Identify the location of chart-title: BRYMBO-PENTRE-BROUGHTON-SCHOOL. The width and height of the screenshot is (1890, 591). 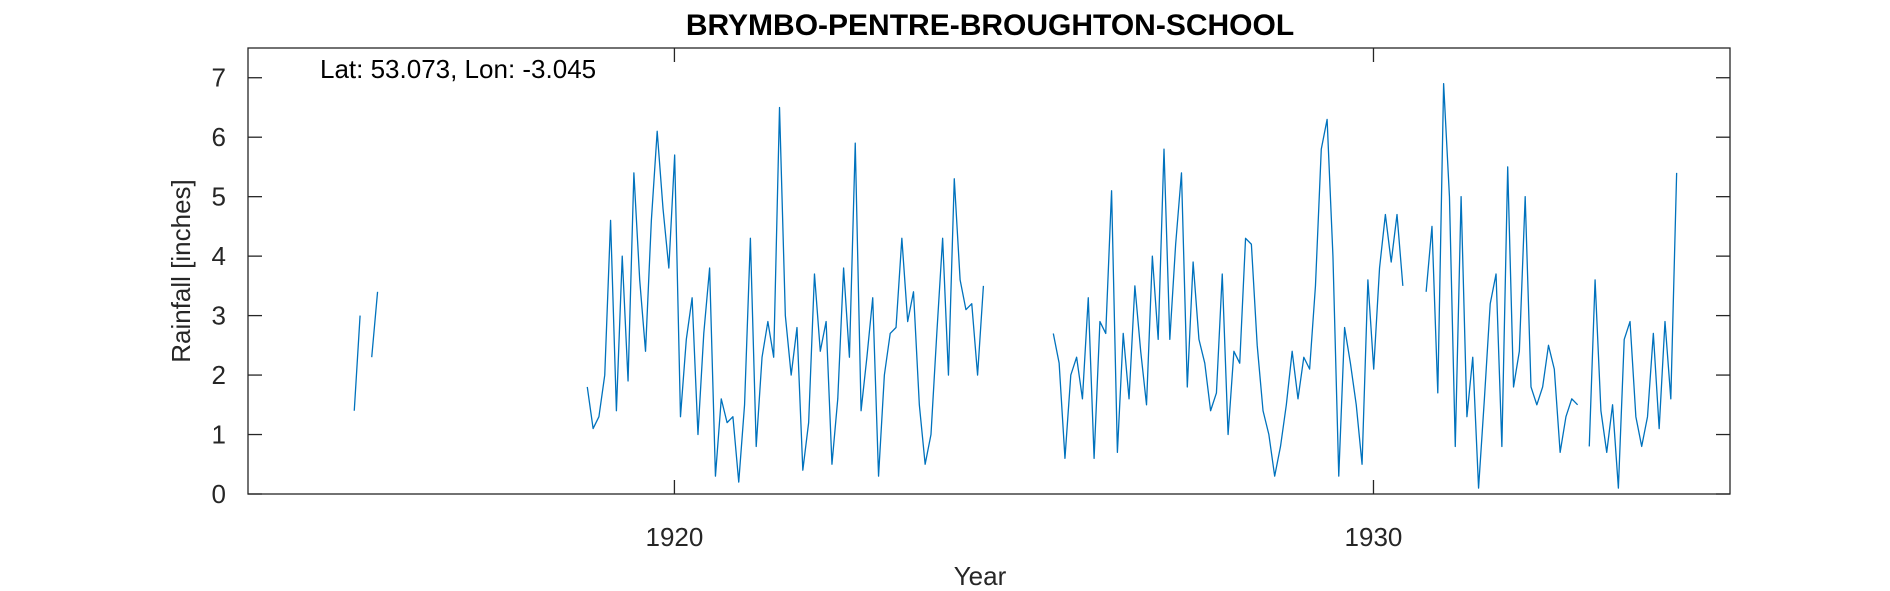
(990, 25).